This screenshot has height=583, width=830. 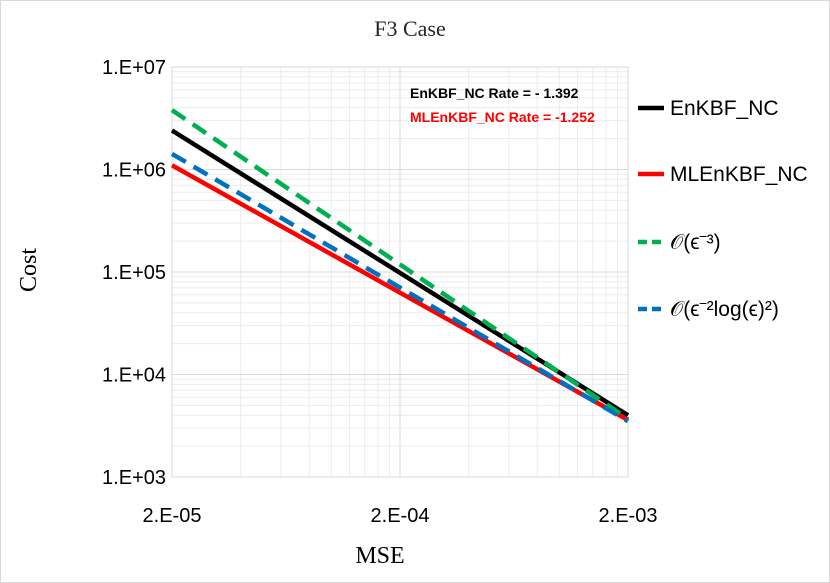 What do you see at coordinates (724, 309) in the screenshot?
I see `legend-label-4: 𝒪(ϵ⁻²log(ϵ)²)` at bounding box center [724, 309].